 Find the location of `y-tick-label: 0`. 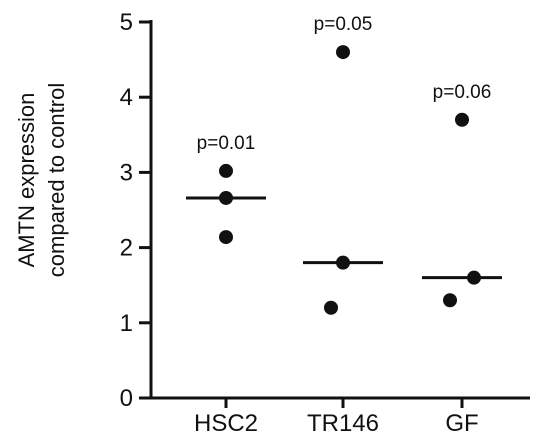

y-tick-label: 0 is located at coordinates (126, 398).